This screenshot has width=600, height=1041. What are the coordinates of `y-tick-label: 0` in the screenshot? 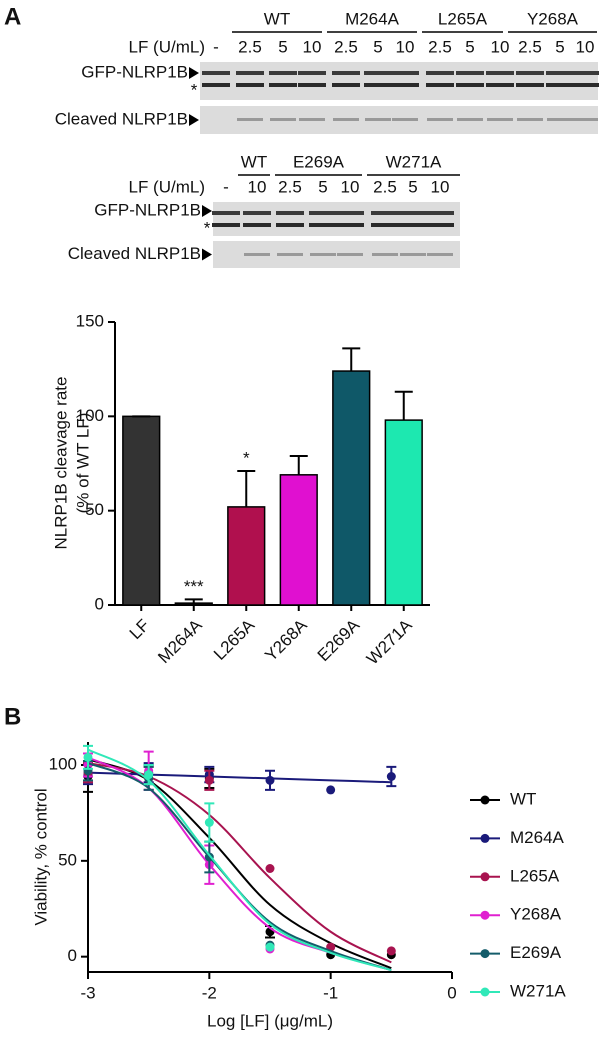 It's located at (72, 955).